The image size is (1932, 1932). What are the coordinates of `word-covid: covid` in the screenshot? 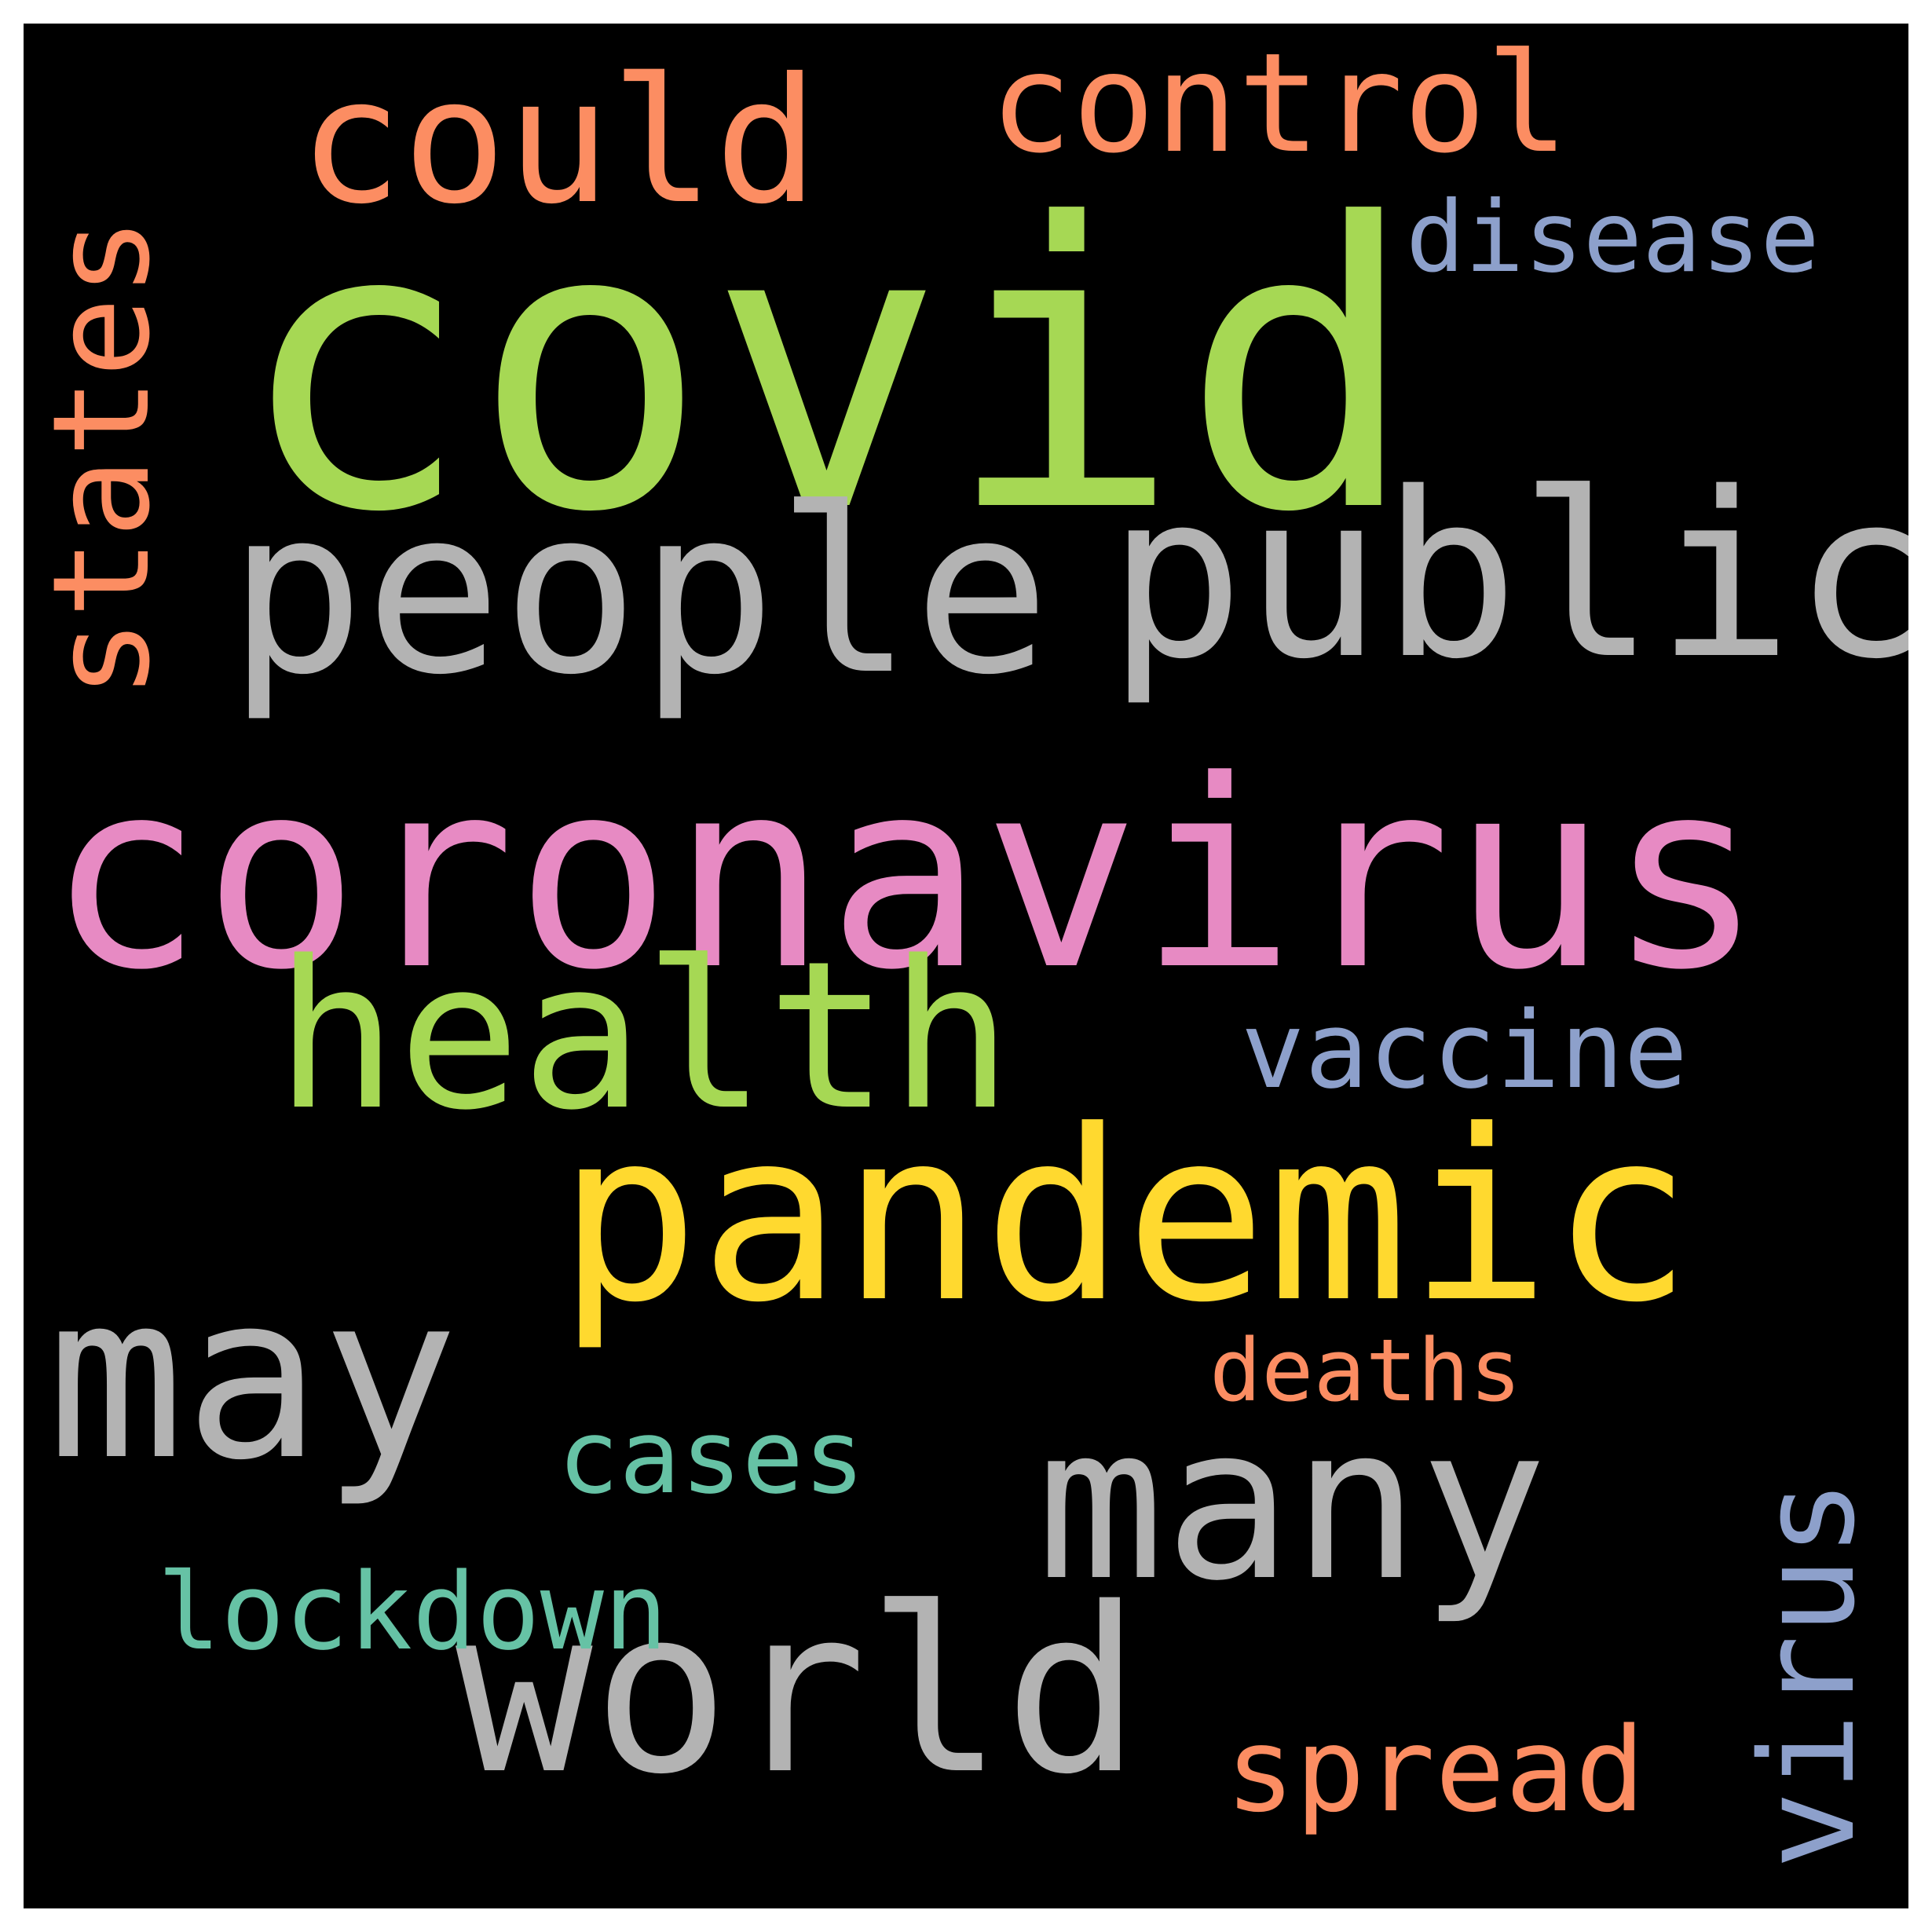 It's located at (827, 369).